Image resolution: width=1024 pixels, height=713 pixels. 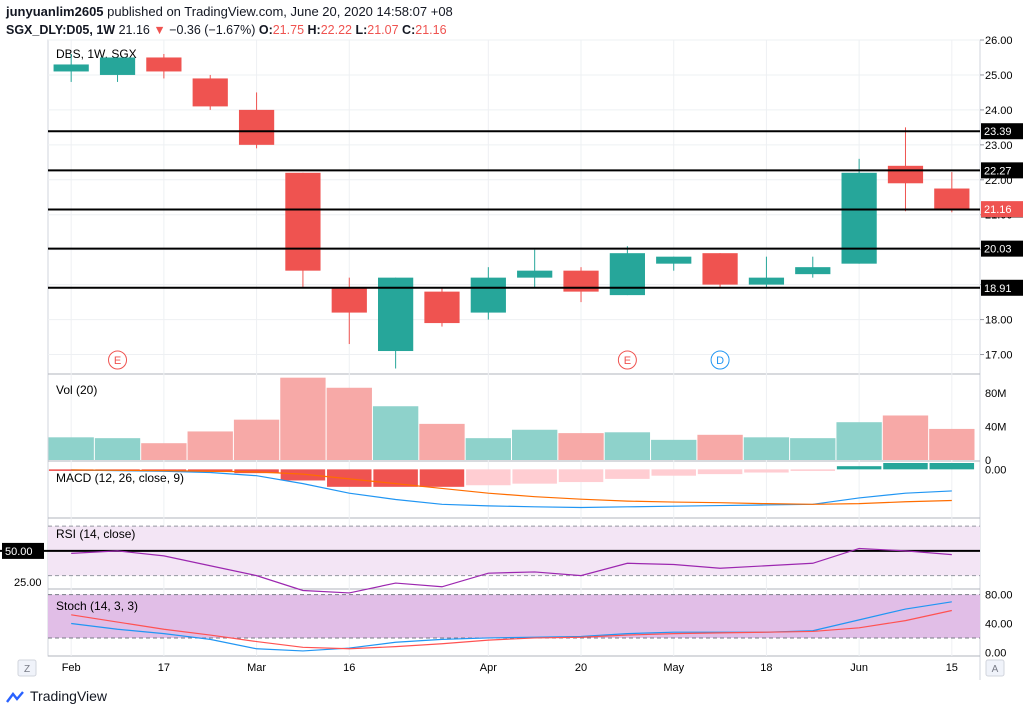 What do you see at coordinates (120, 478) in the screenshot?
I see `macd-title: MACD (12, 26, close, 9)` at bounding box center [120, 478].